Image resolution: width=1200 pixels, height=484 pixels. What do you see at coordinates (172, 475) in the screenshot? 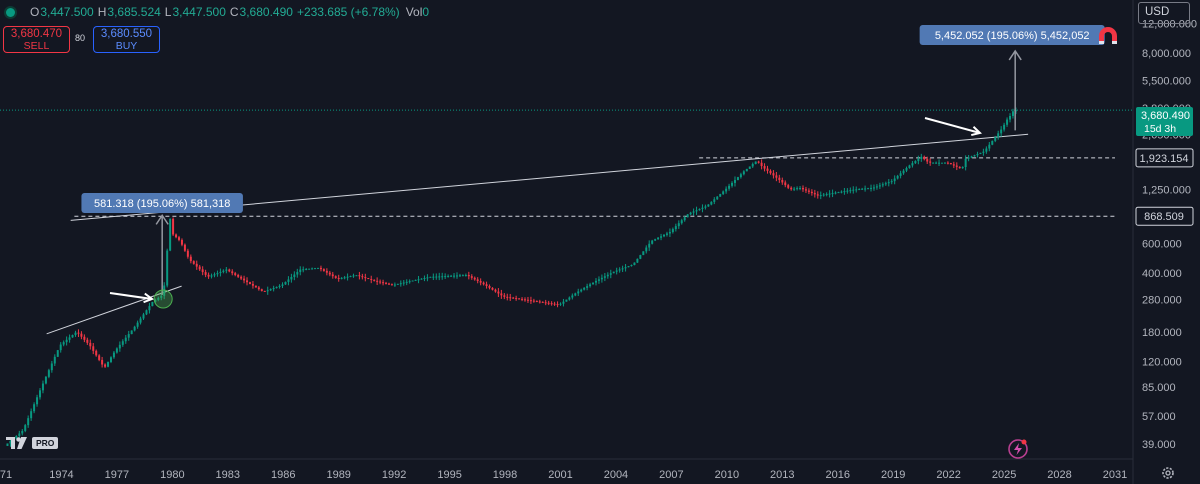
I see `time-tick-label: 1980` at bounding box center [172, 475].